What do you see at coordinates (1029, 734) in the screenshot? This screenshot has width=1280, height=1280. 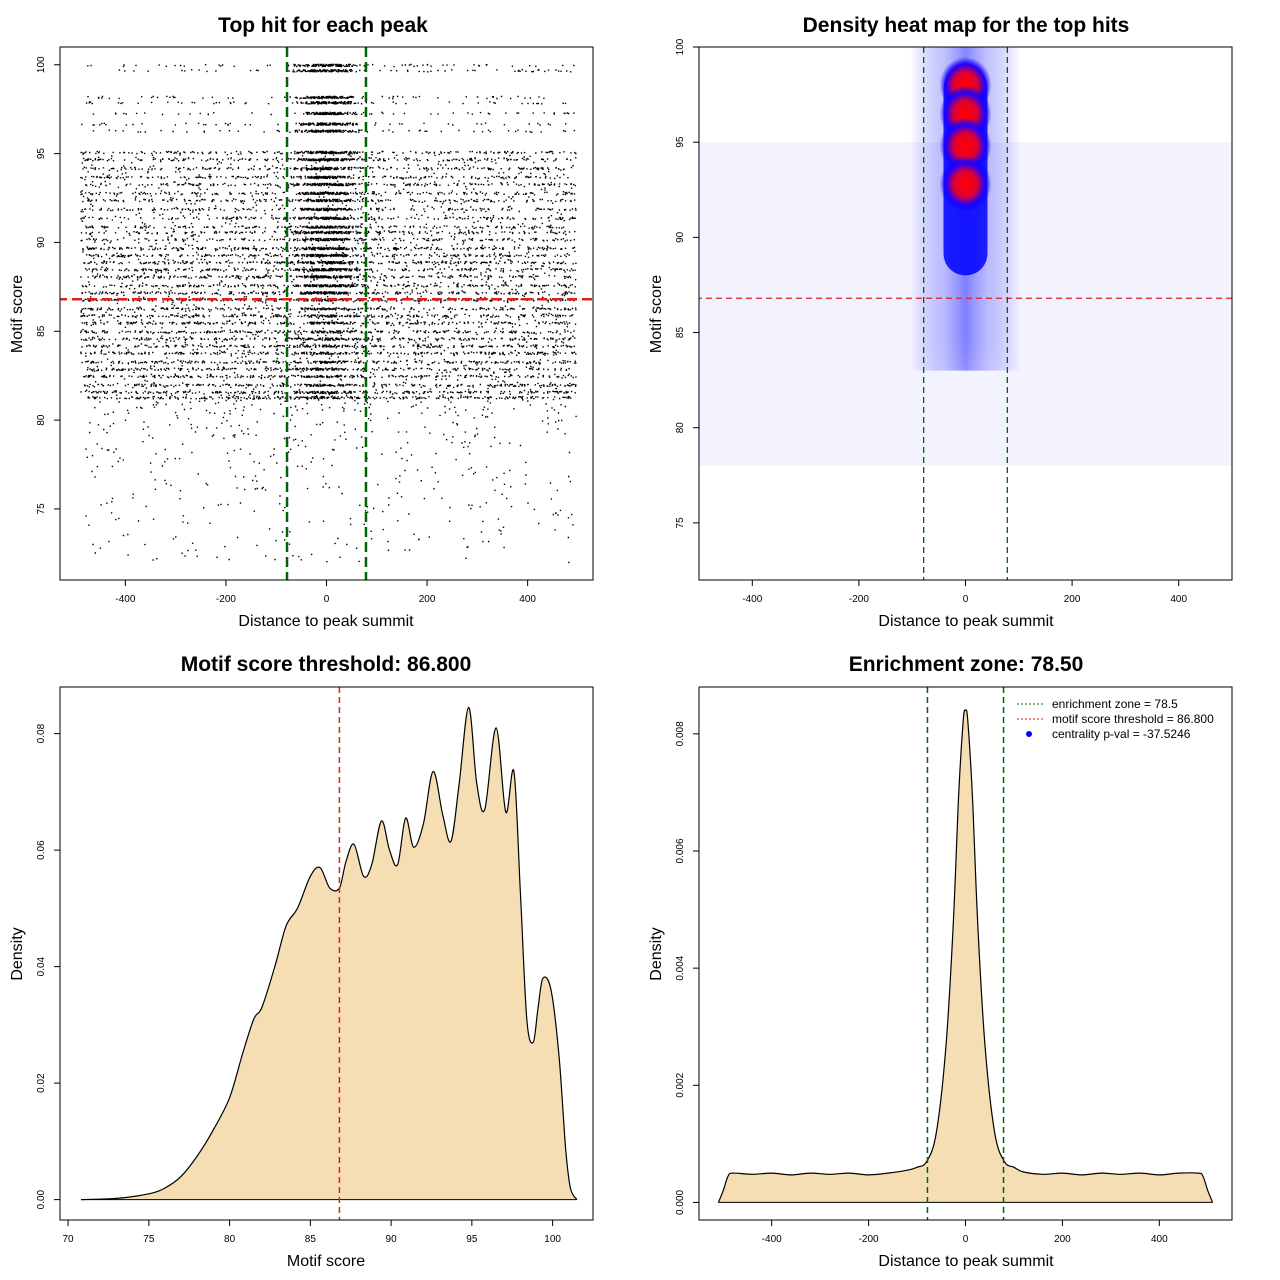 I see `legend-centrality-dot` at bounding box center [1029, 734].